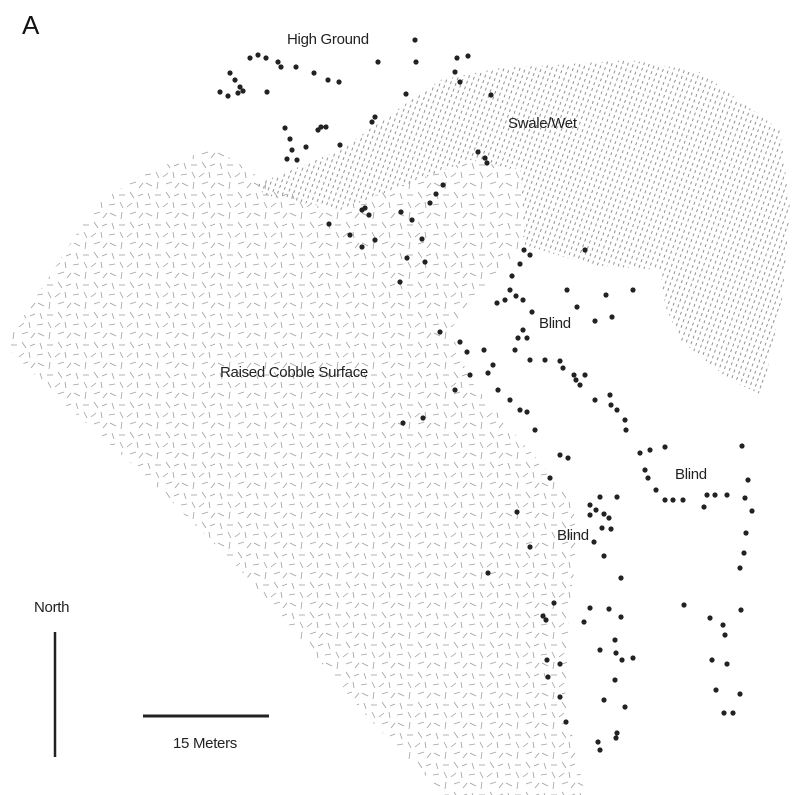 The width and height of the screenshot is (800, 795). Describe the element at coordinates (31, 25) in the screenshot. I see `panel-label: A` at that location.